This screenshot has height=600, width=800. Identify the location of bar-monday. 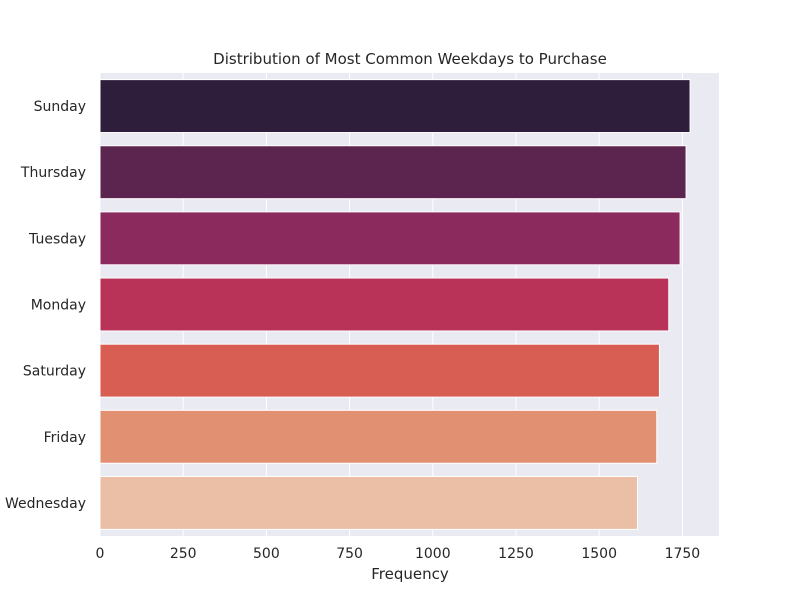
(384, 304).